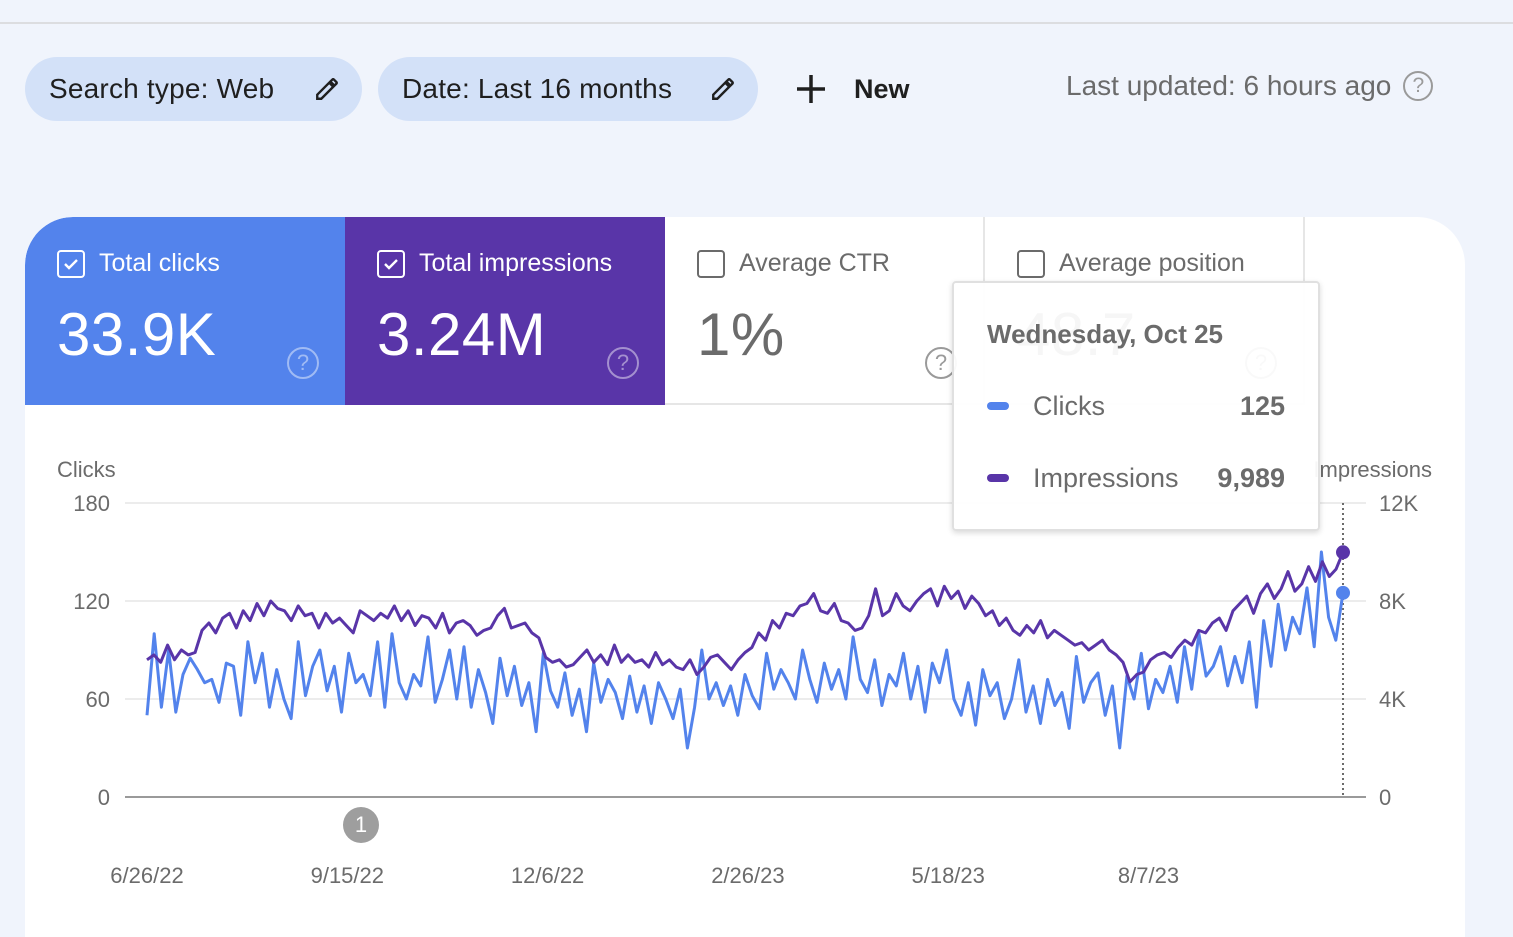 This screenshot has width=1513, height=937. I want to click on new-filter-label: New, so click(882, 88).